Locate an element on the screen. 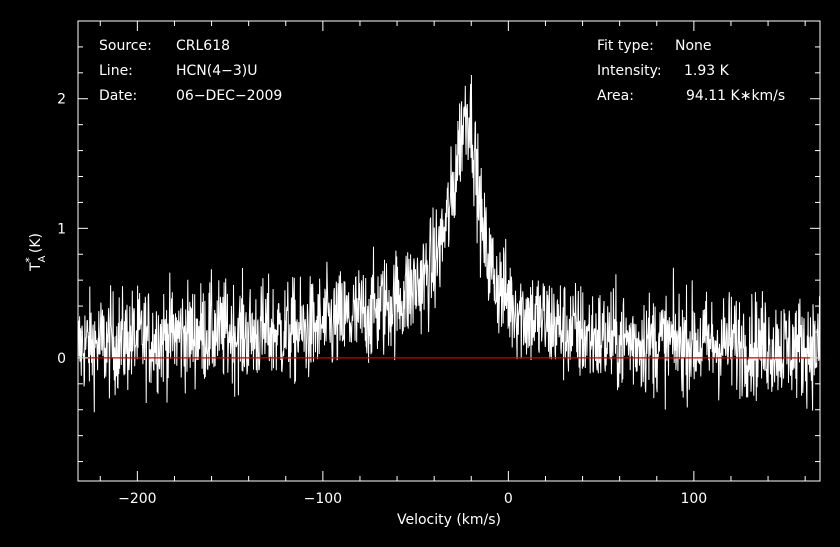  intensity-key: Intensity: is located at coordinates (629, 71).